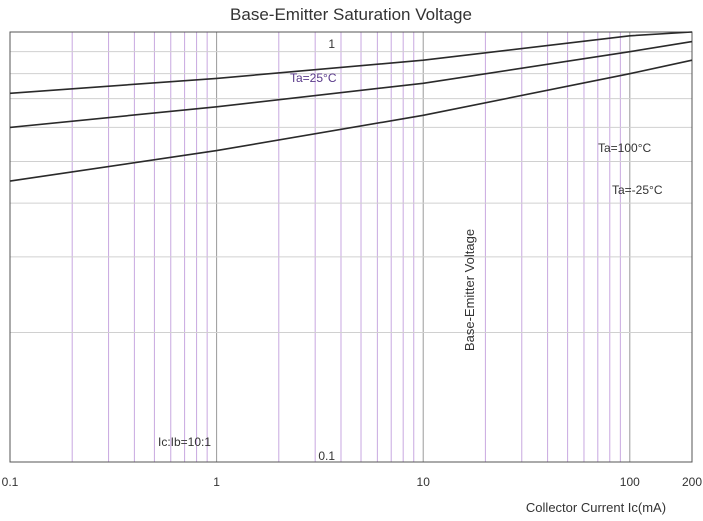 This screenshot has width=703, height=521. I want to click on x-tick-labels: 0.1 1 10 100 200, so click(352, 482).